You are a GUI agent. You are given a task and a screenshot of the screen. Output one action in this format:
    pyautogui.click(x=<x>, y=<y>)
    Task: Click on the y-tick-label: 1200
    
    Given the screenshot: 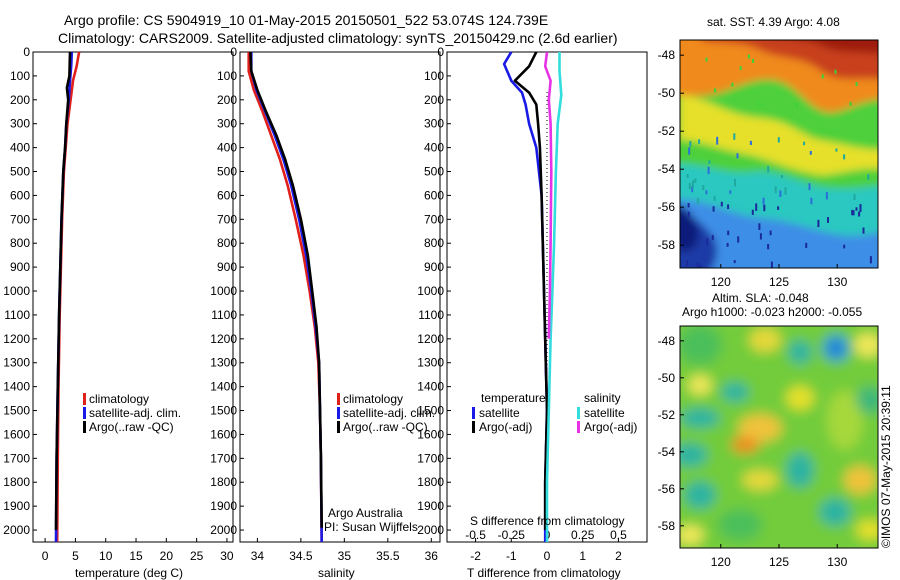 What is the action you would take?
    pyautogui.click(x=16, y=339)
    